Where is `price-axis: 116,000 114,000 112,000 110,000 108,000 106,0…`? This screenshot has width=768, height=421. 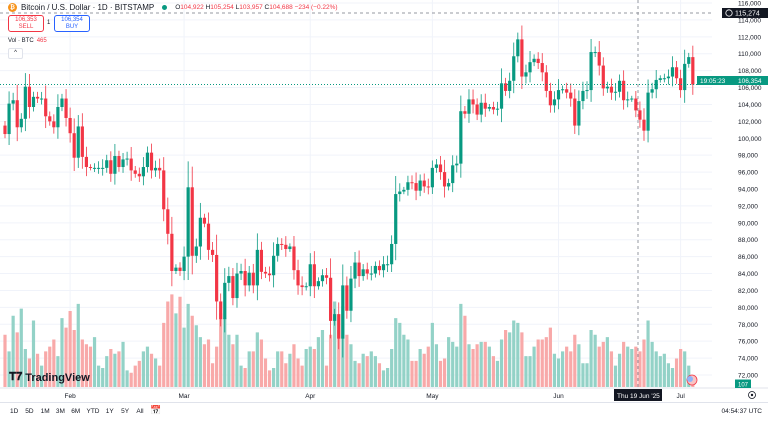
price-axis: 116,000 114,000 112,000 110,000 108,000 106,0… is located at coordinates (750, 190).